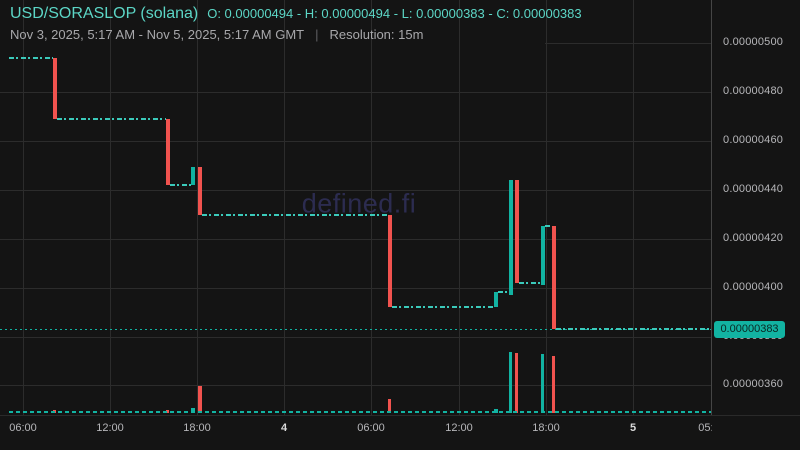 Image resolution: width=800 pixels, height=450 pixels. What do you see at coordinates (753, 139) in the screenshot?
I see `price-tick-label: 0.00000460` at bounding box center [753, 139].